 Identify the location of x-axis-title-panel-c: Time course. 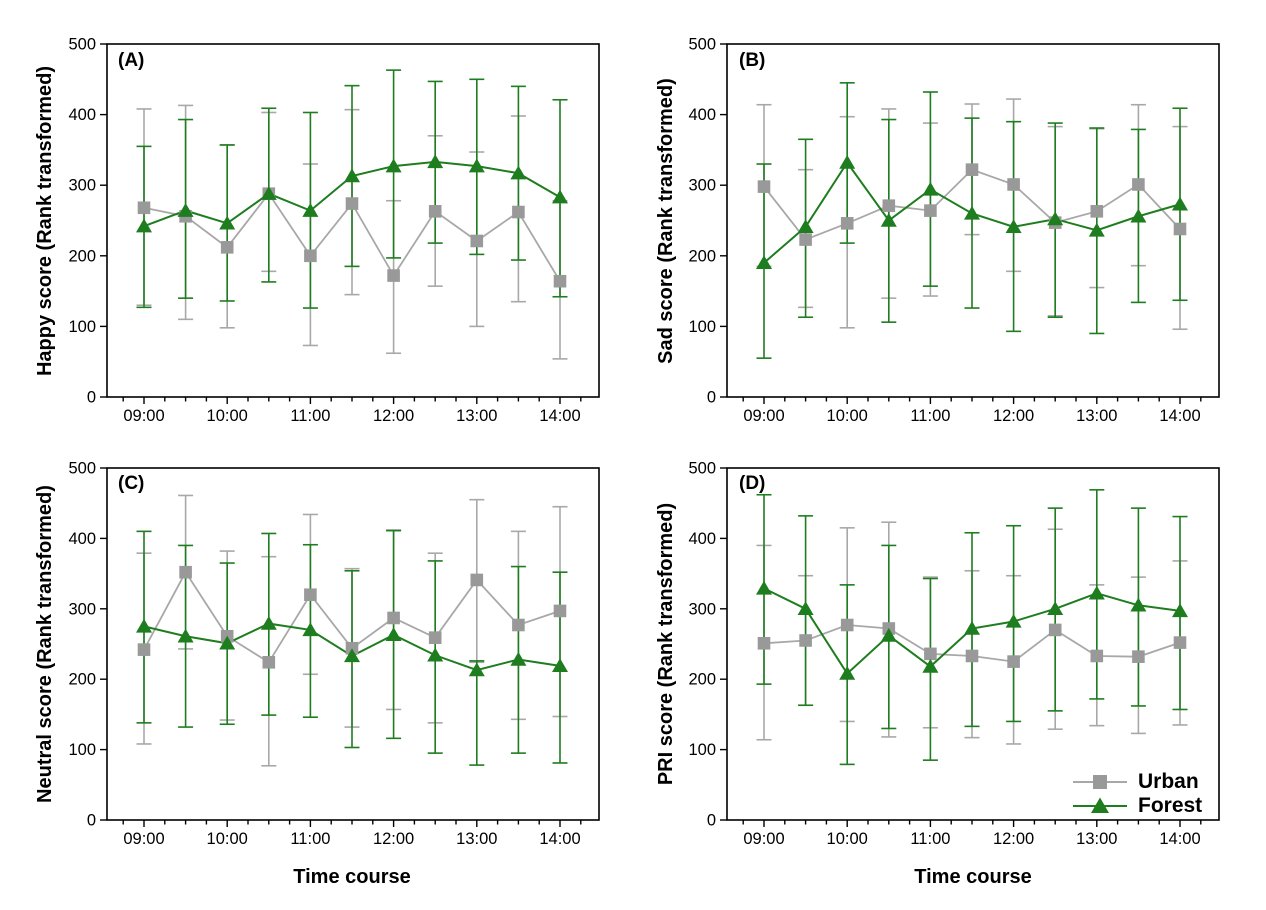
(352, 877).